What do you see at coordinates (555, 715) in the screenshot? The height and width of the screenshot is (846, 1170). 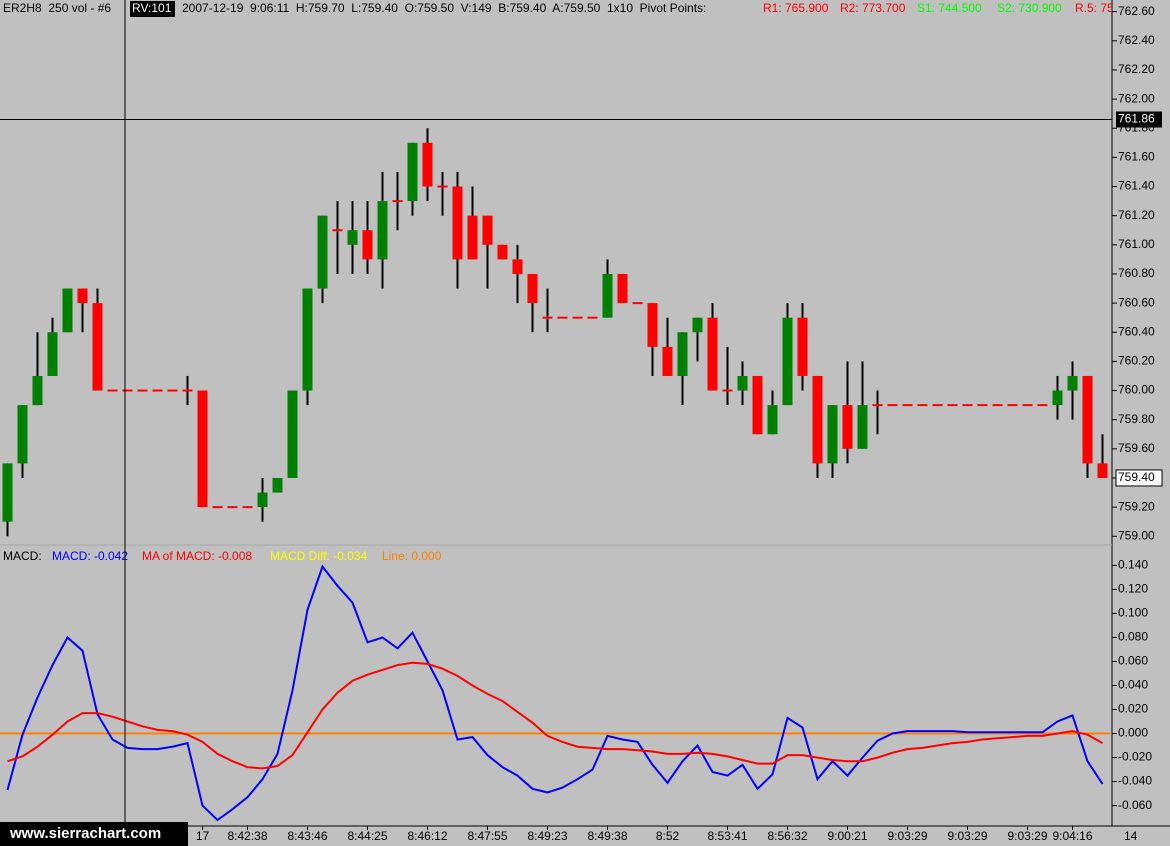 I see `macd-line` at bounding box center [555, 715].